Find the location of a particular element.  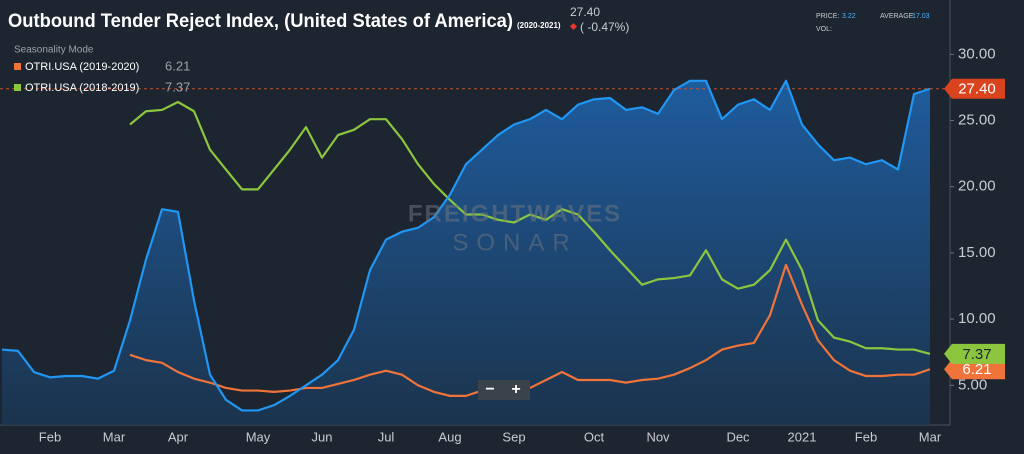

x-tick-label: Sep is located at coordinates (513, 436).